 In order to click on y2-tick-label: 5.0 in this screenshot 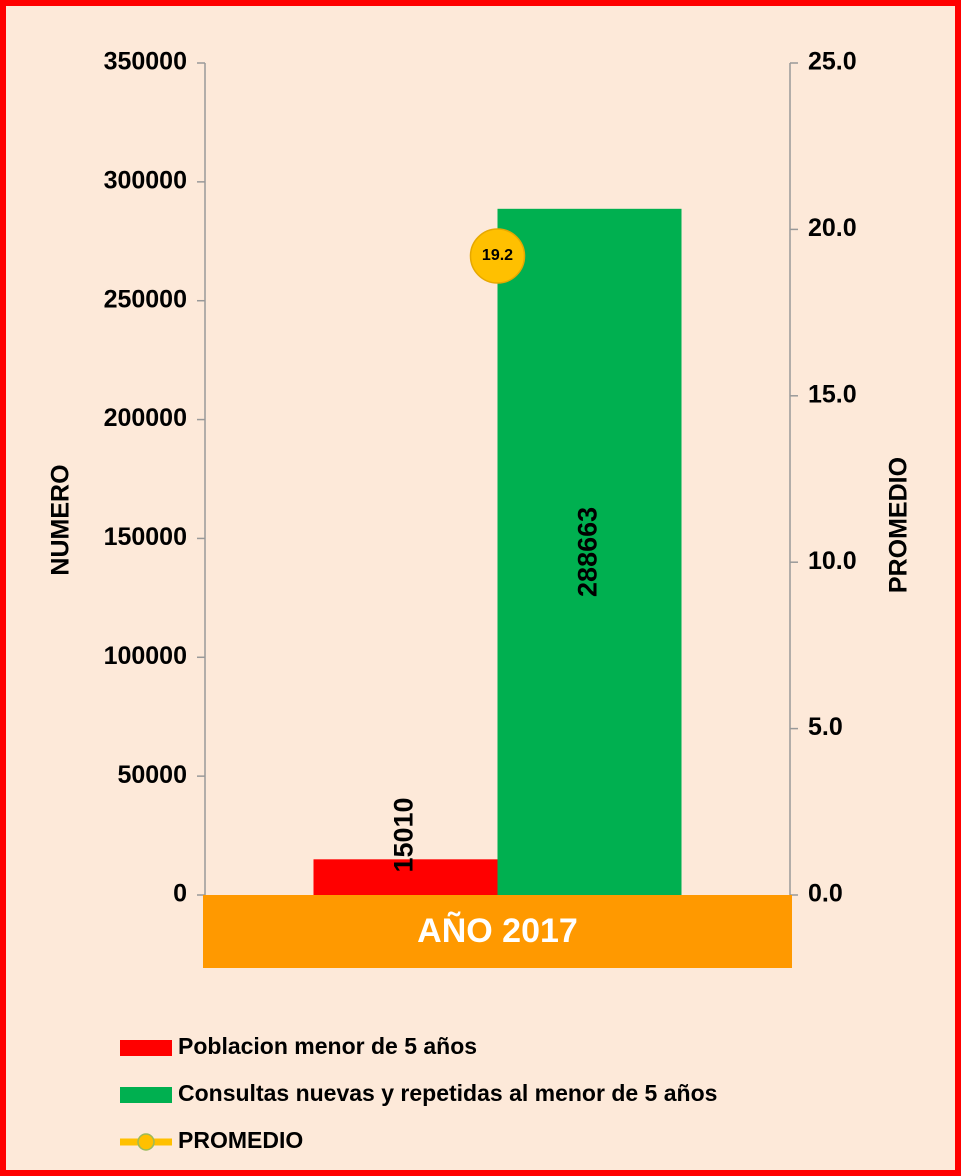, I will do `click(825, 727)`.